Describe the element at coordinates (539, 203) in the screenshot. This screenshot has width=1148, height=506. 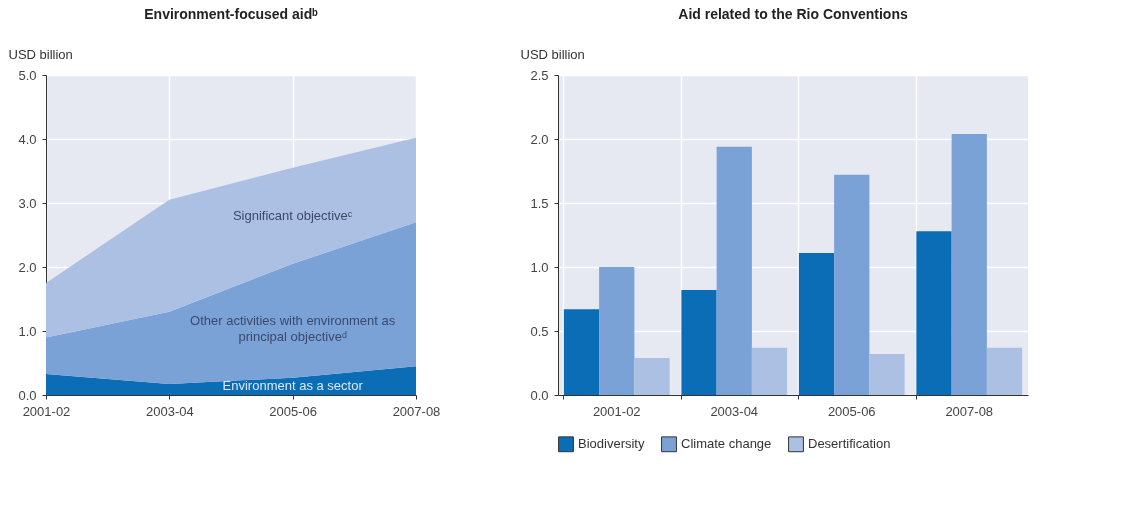
I see `y-tick-label: 1.5` at that location.